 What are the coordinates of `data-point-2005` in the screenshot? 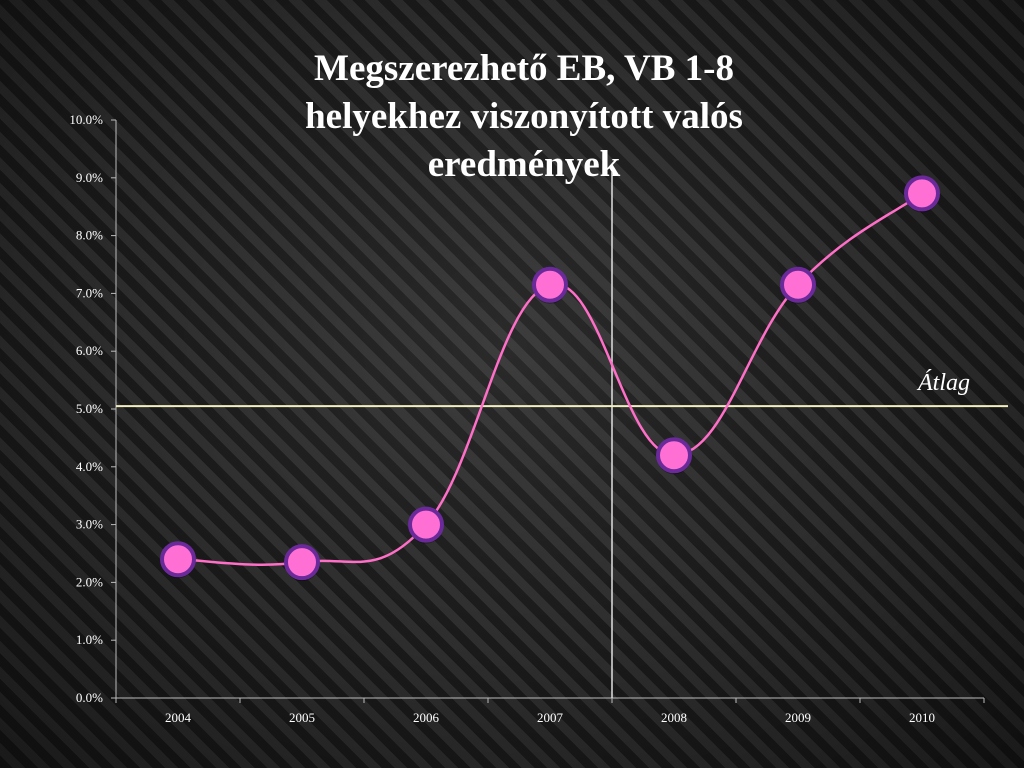 It's located at (302, 562).